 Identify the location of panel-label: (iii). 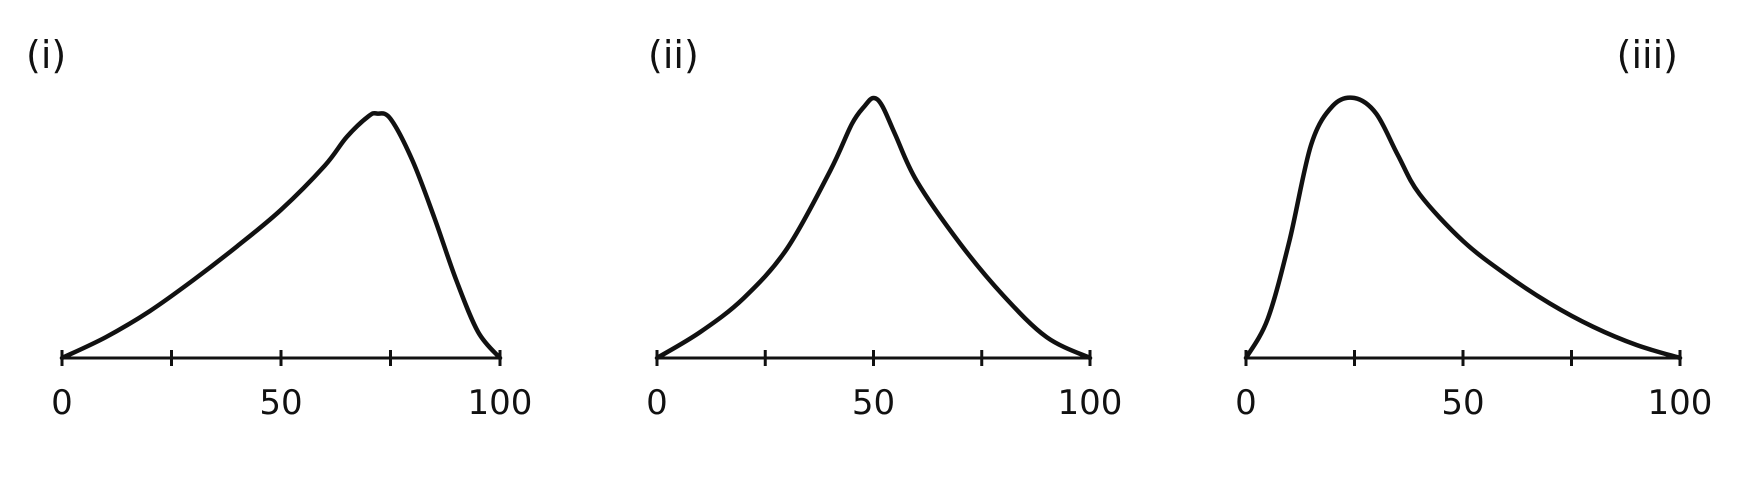
(1647, 55).